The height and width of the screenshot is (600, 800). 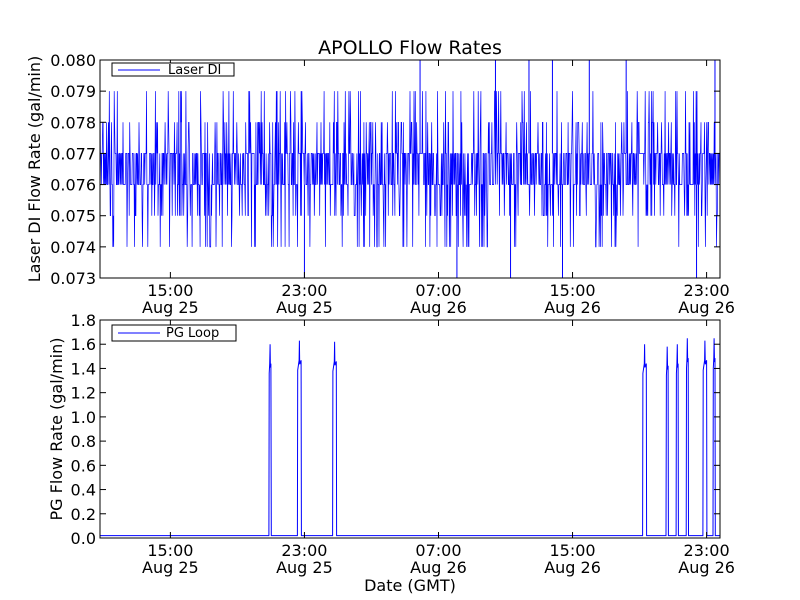 What do you see at coordinates (73, 247) in the screenshot?
I see `y-tick-label: 0.074` at bounding box center [73, 247].